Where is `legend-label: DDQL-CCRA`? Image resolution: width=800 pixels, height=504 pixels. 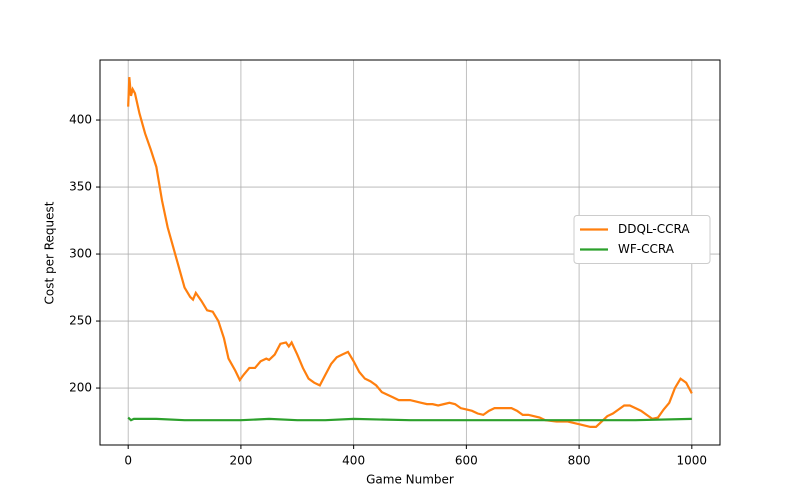 legend-label: DDQL-CCRA is located at coordinates (654, 229).